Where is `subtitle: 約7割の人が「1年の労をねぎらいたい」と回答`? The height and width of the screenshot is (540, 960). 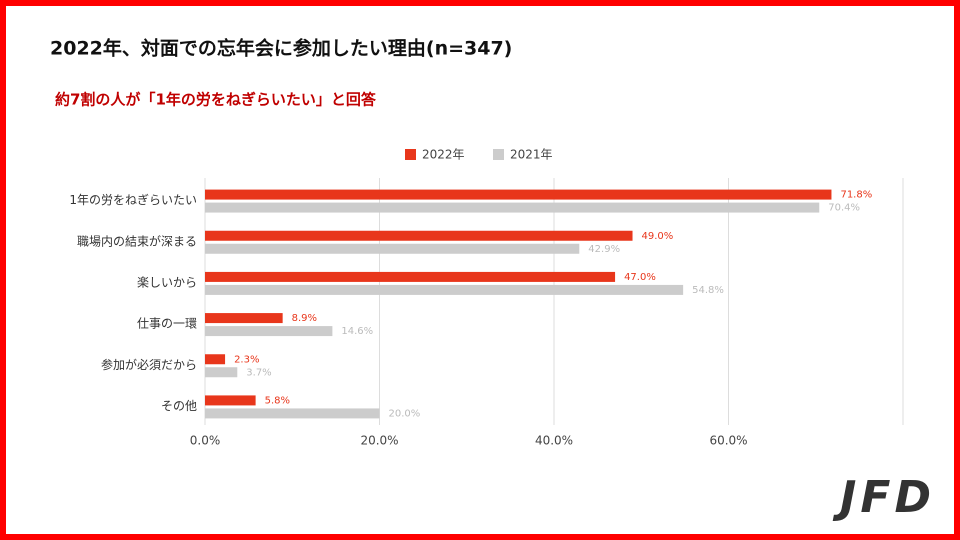 subtitle: 約7割の人が「1年の労をねぎらいたい」と回答 is located at coordinates (216, 100).